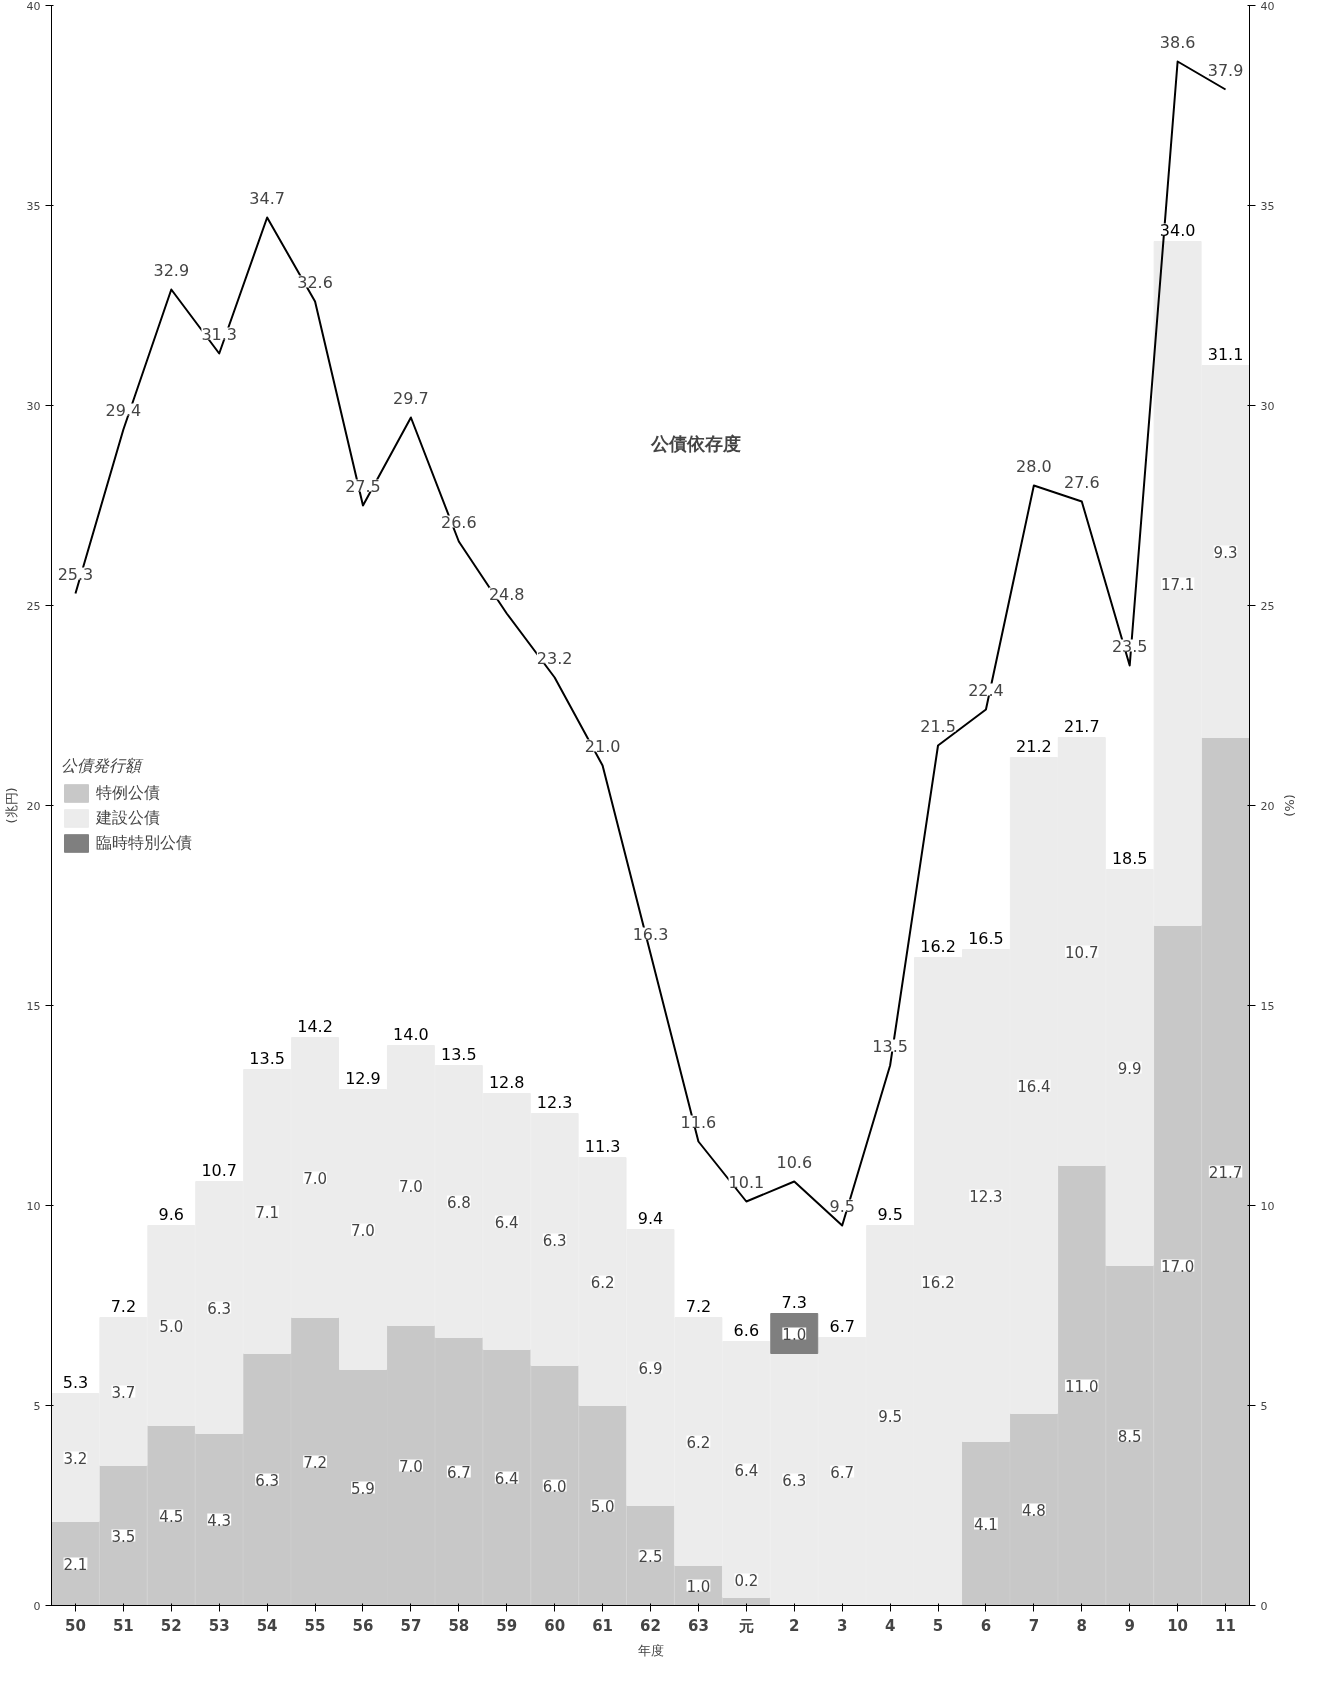 The height and width of the screenshot is (1704, 1324). What do you see at coordinates (33, 206) in the screenshot?
I see `y-tick-label: 35` at bounding box center [33, 206].